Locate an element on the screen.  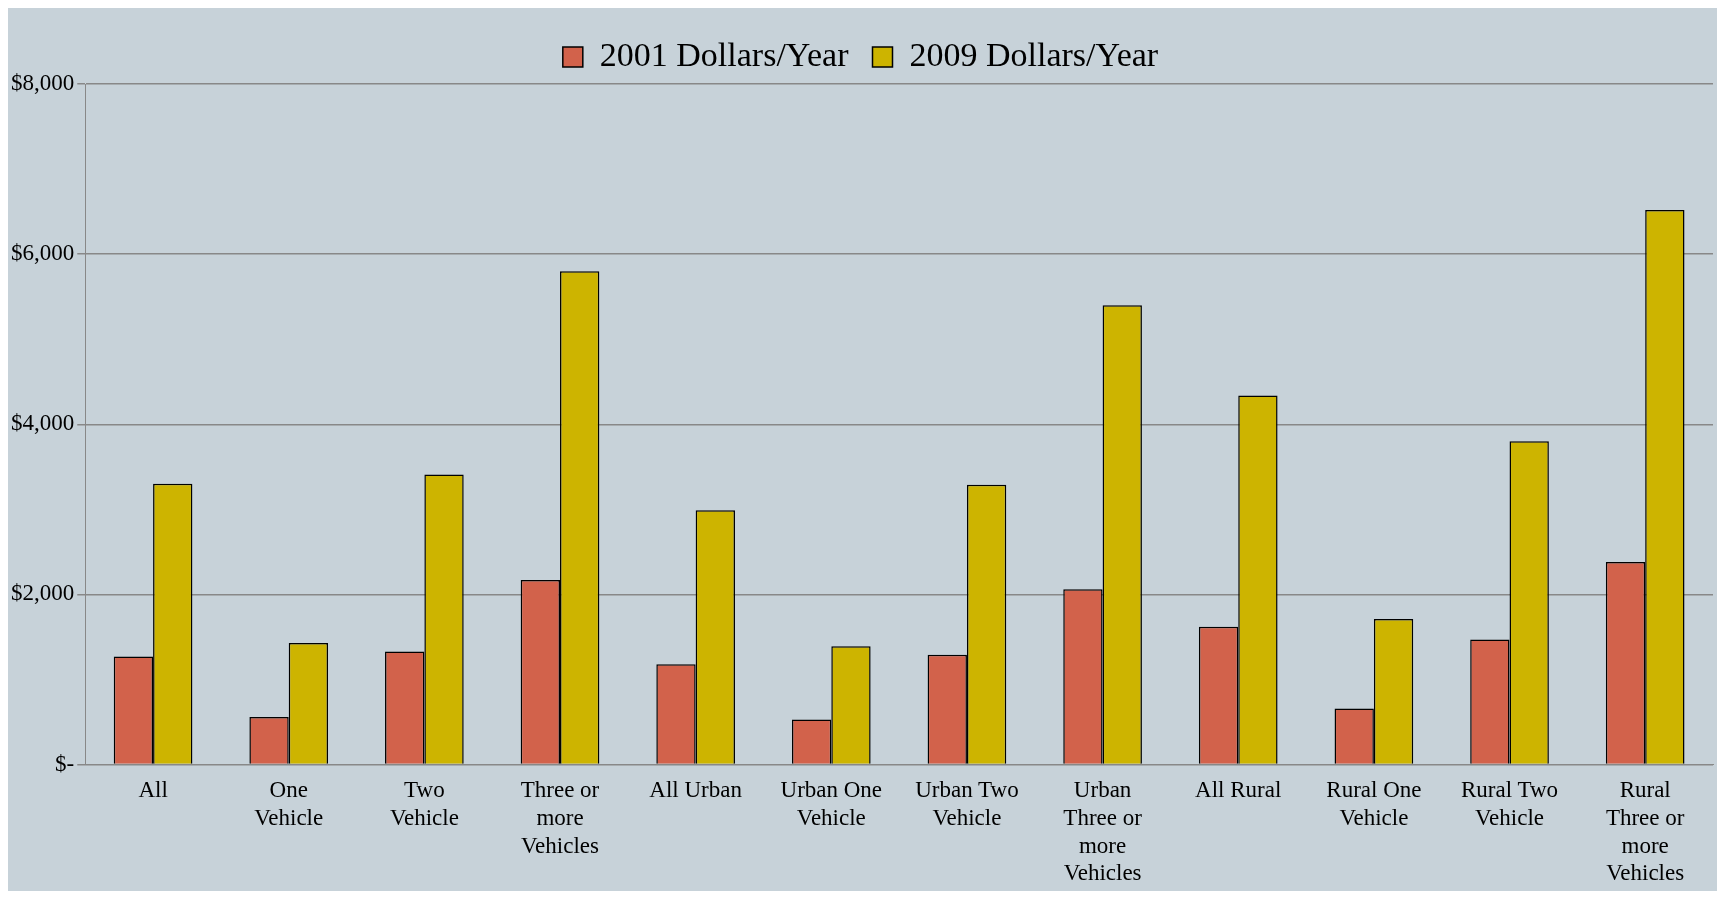
x-tick-label: Rural Three or more Vehicles is located at coordinates (1645, 831).